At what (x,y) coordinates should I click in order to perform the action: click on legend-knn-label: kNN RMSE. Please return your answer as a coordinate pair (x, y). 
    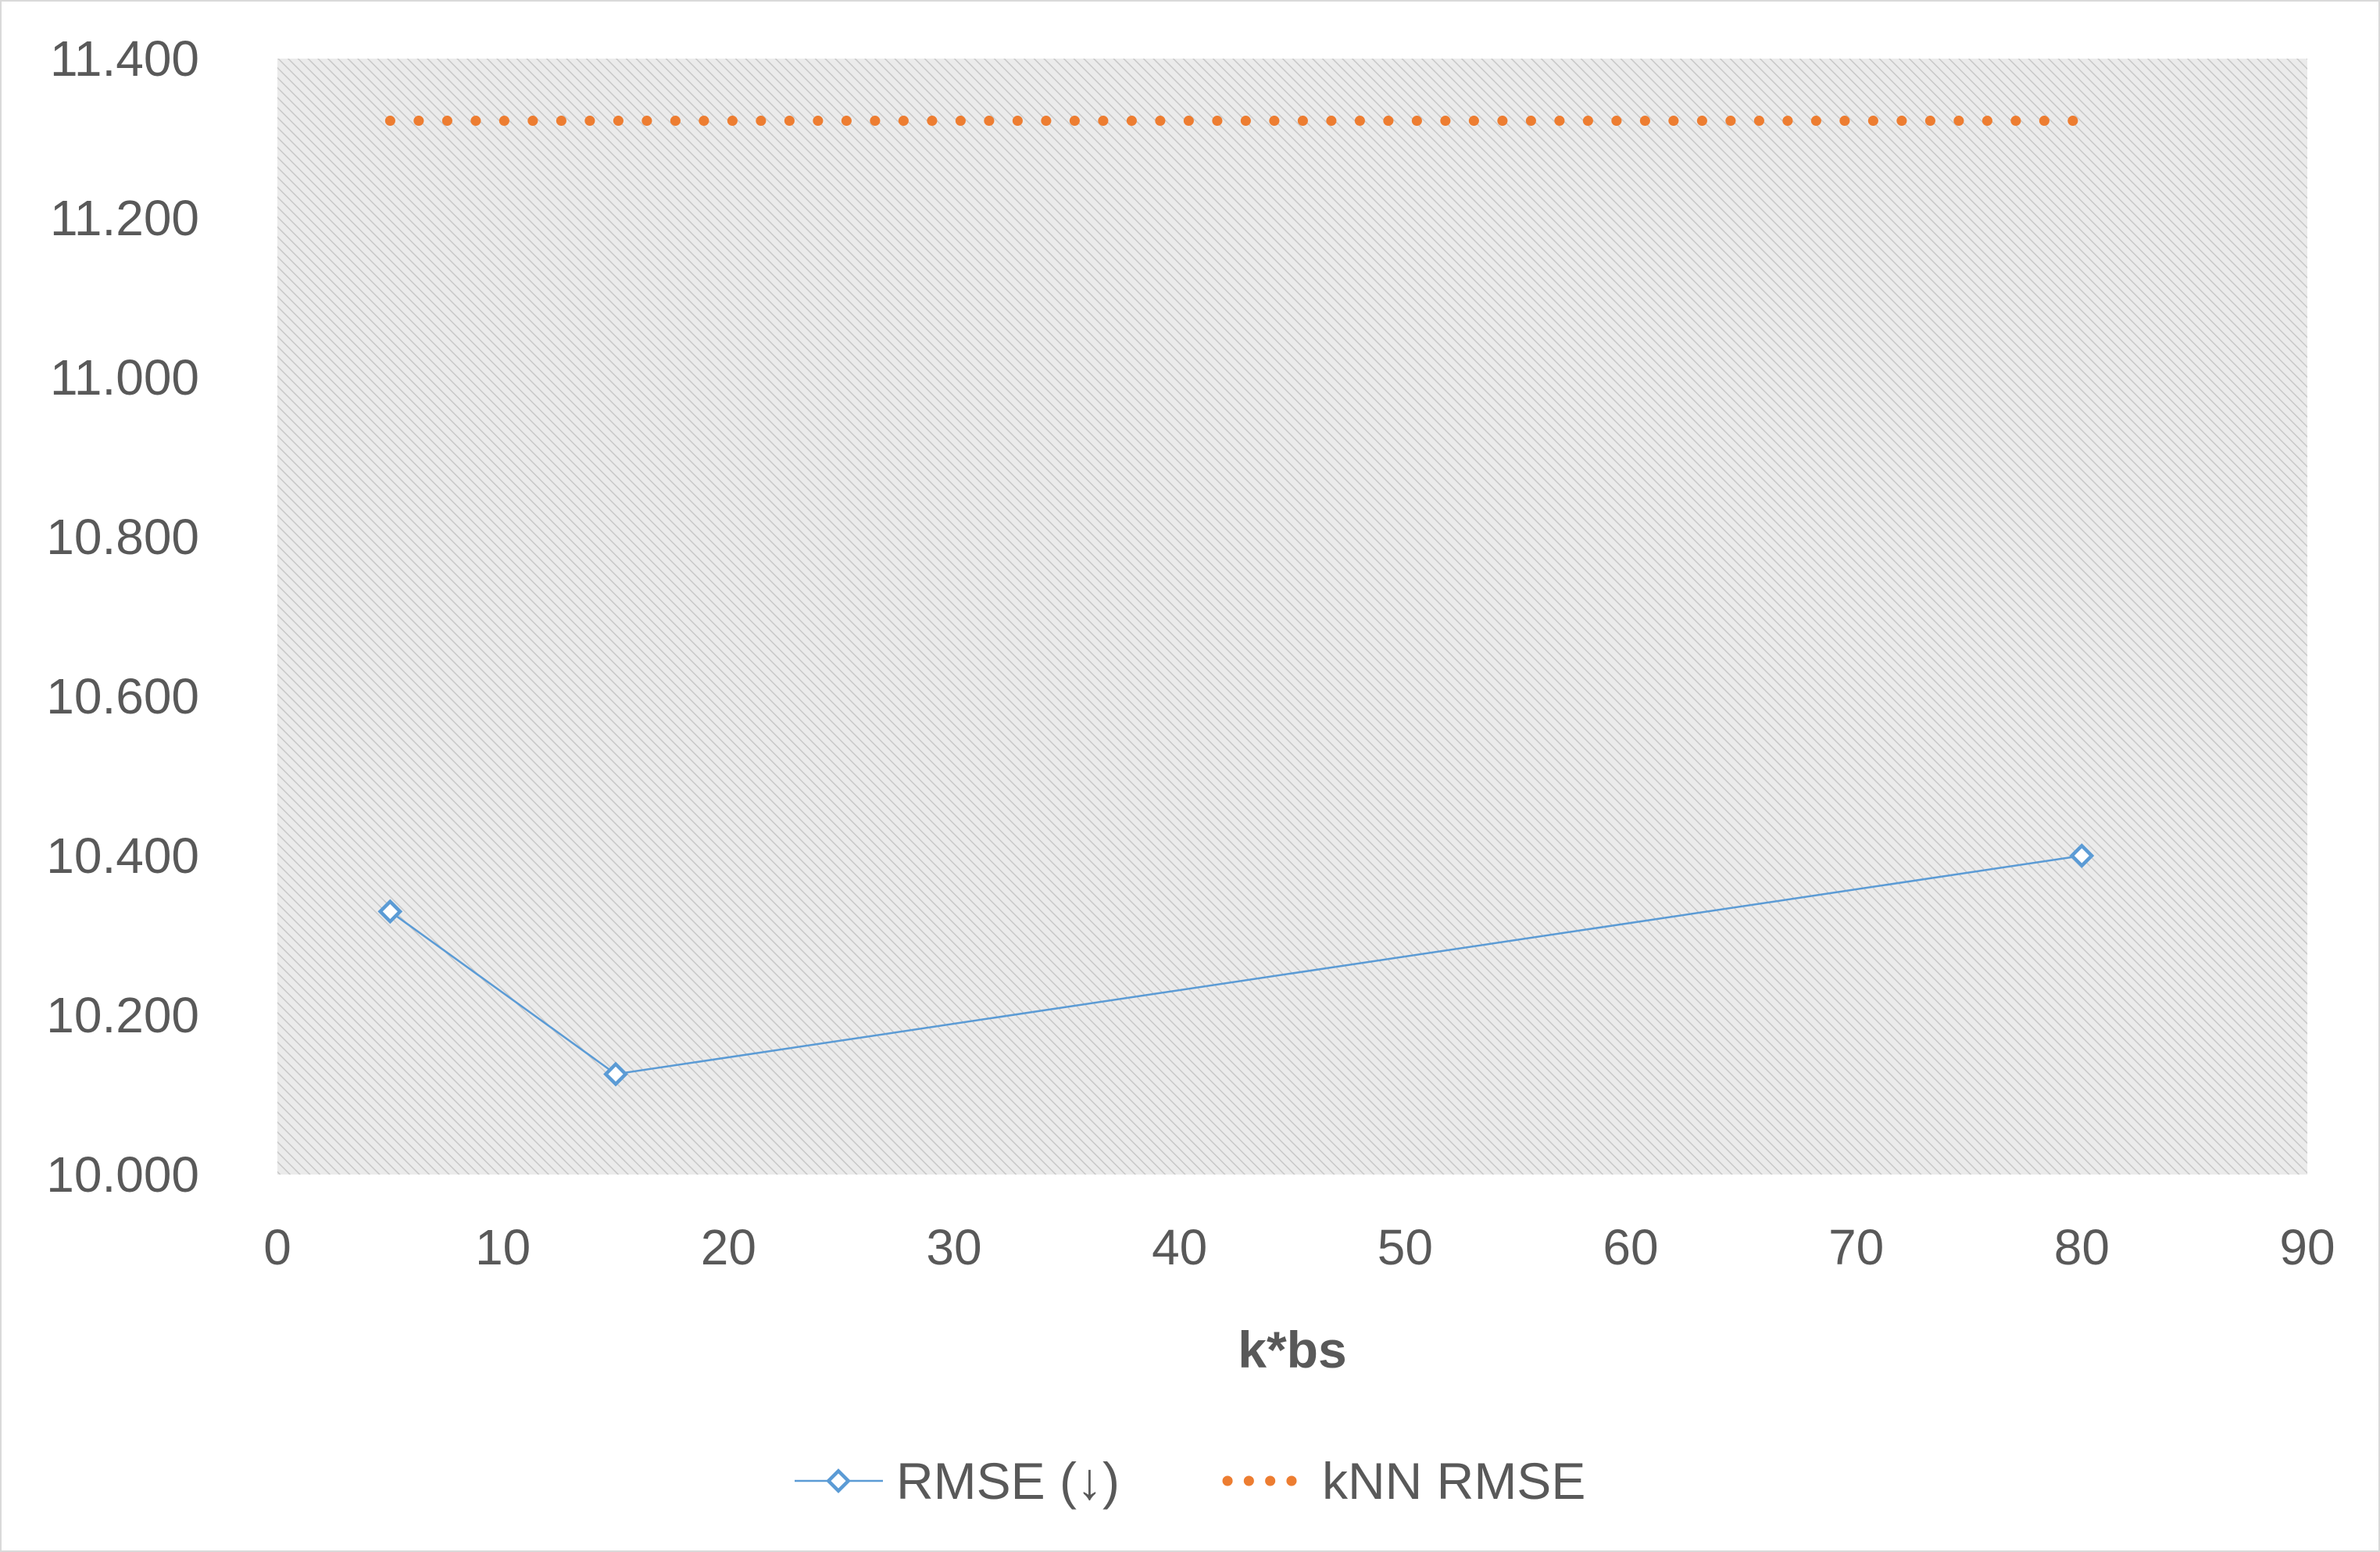
    Looking at the image, I should click on (1453, 1481).